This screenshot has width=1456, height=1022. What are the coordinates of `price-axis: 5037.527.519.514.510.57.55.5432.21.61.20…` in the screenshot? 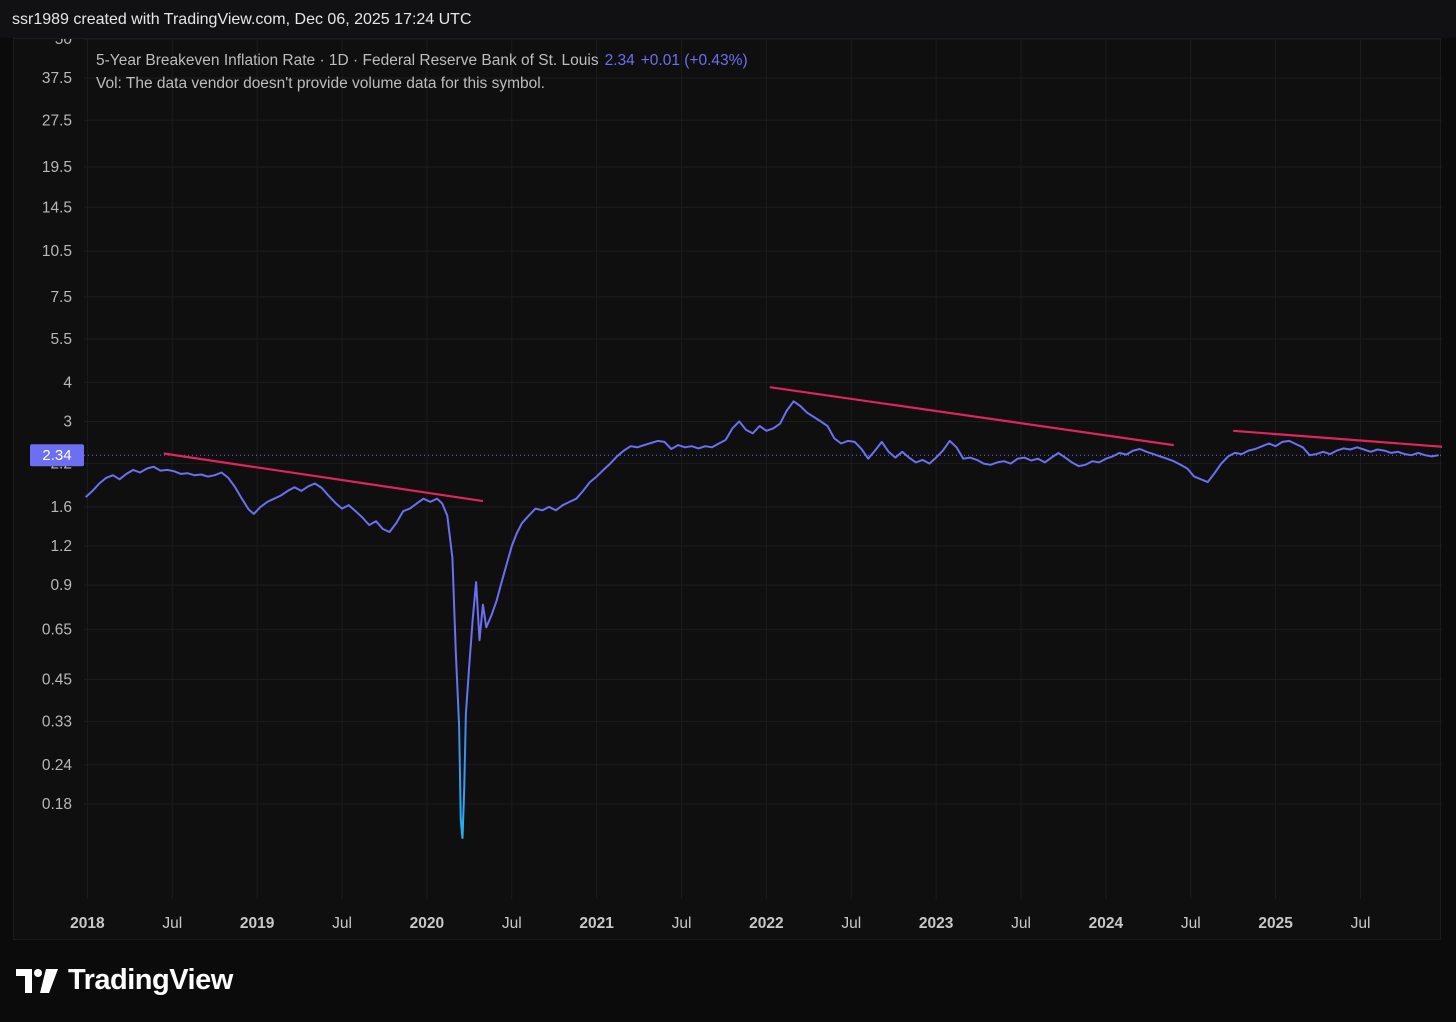 It's located at (57, 426).